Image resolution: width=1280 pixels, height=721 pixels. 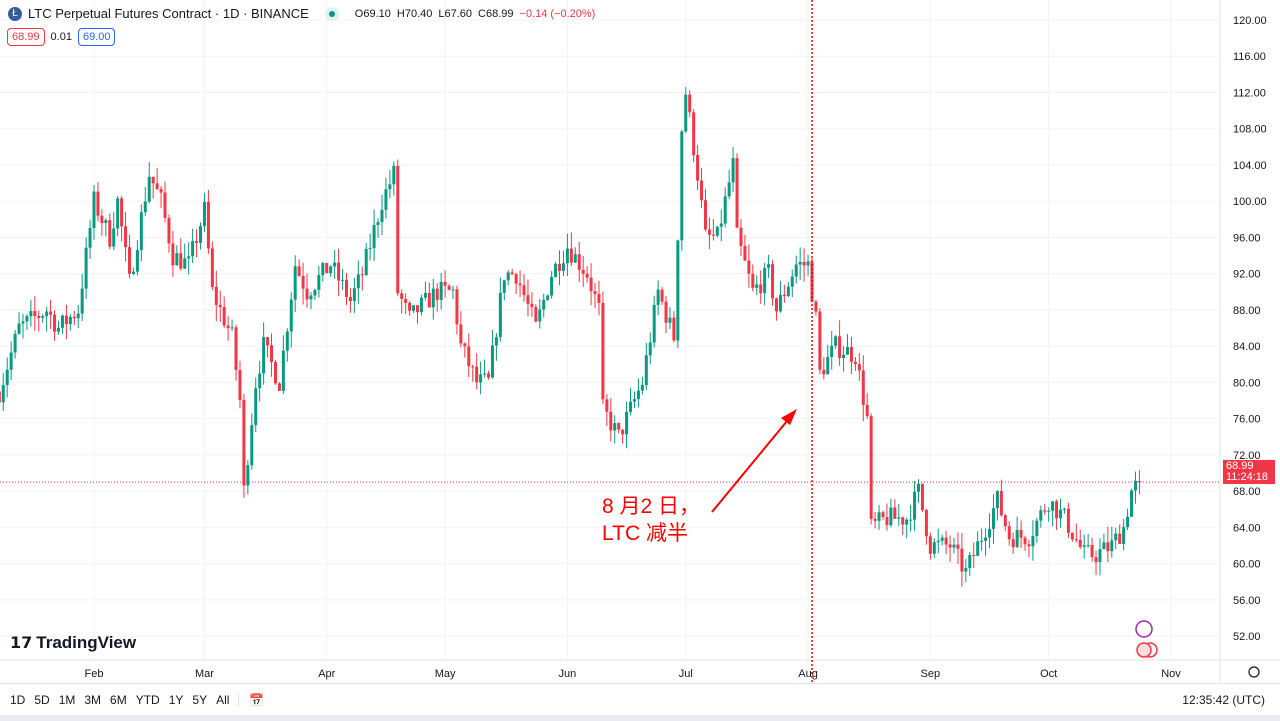 I want to click on current-price: 68.99, so click(x=1240, y=466).